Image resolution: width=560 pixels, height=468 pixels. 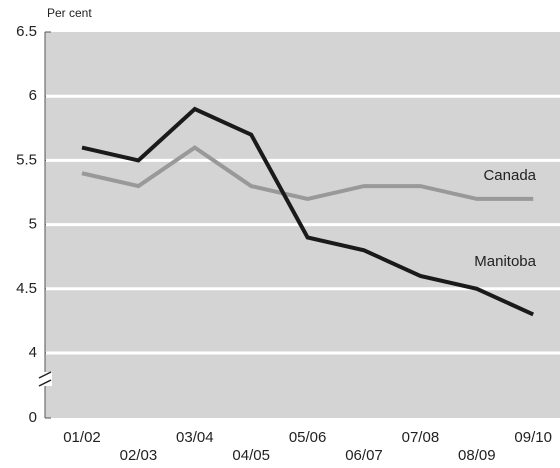 What do you see at coordinates (195, 437) in the screenshot?
I see `x-tick-label: 03/04` at bounding box center [195, 437].